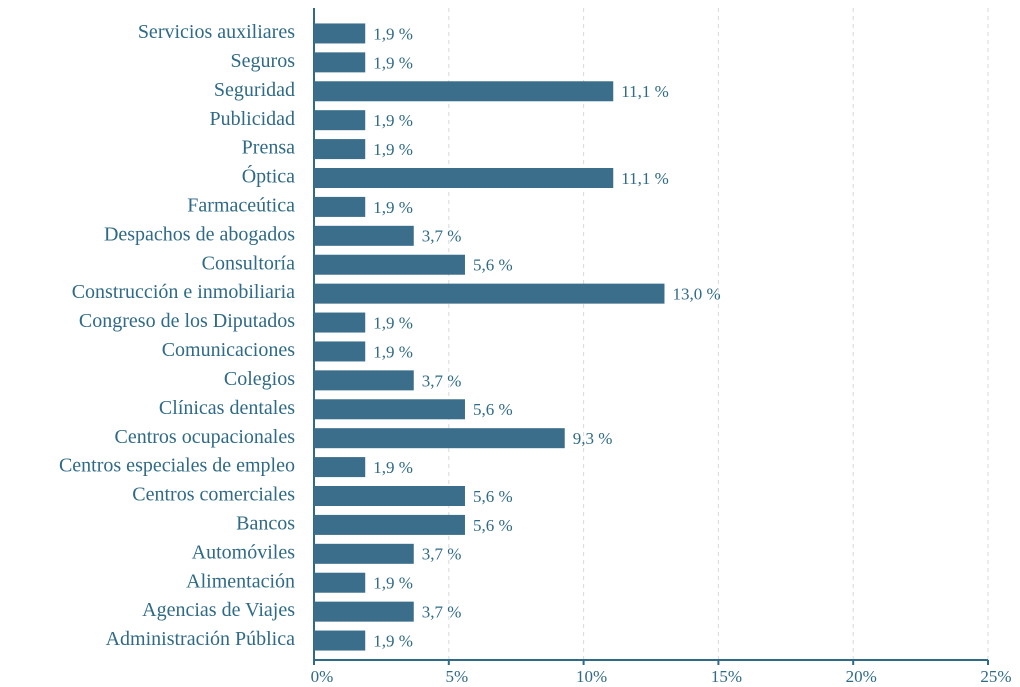 This screenshot has height=687, width=1020. Describe the element at coordinates (995, 676) in the screenshot. I see `x-tick-label: 25%` at that location.